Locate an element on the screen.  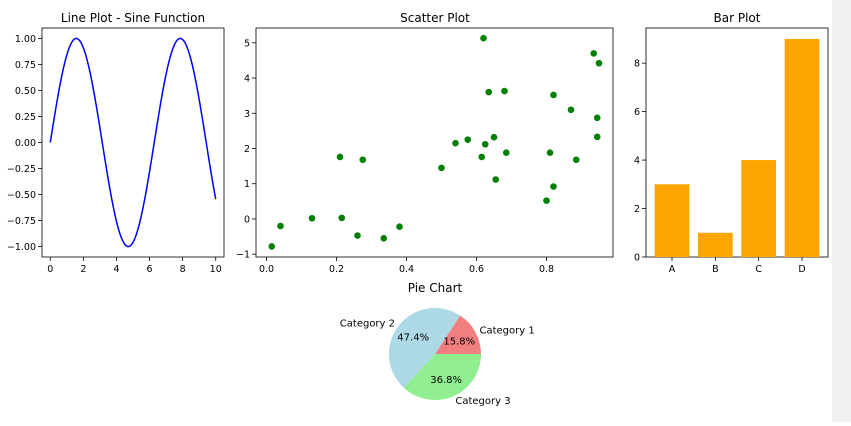
line-y-tick-label: 0.25 is located at coordinates (25, 117).